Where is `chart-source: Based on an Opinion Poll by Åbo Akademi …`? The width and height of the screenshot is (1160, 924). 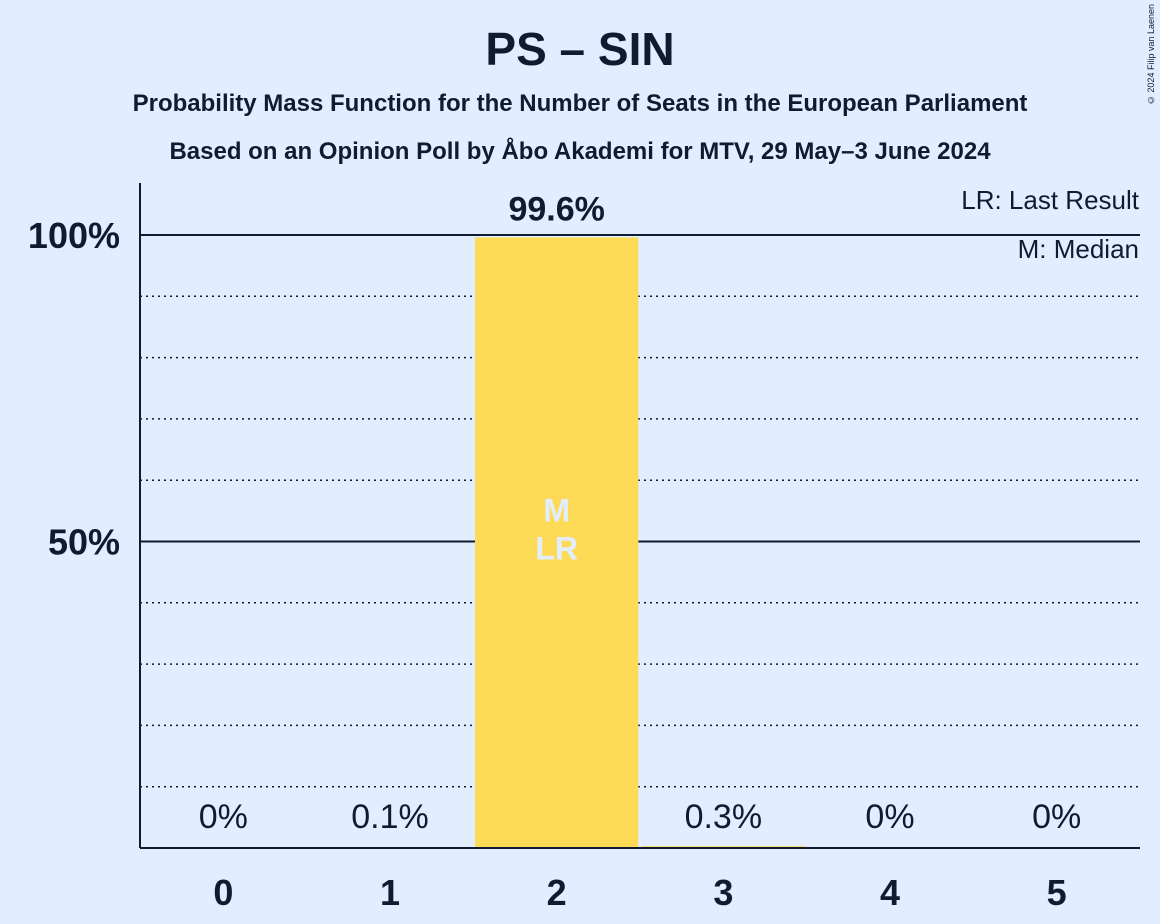
chart-source: Based on an Opinion Poll by Åbo Akademi … is located at coordinates (580, 151).